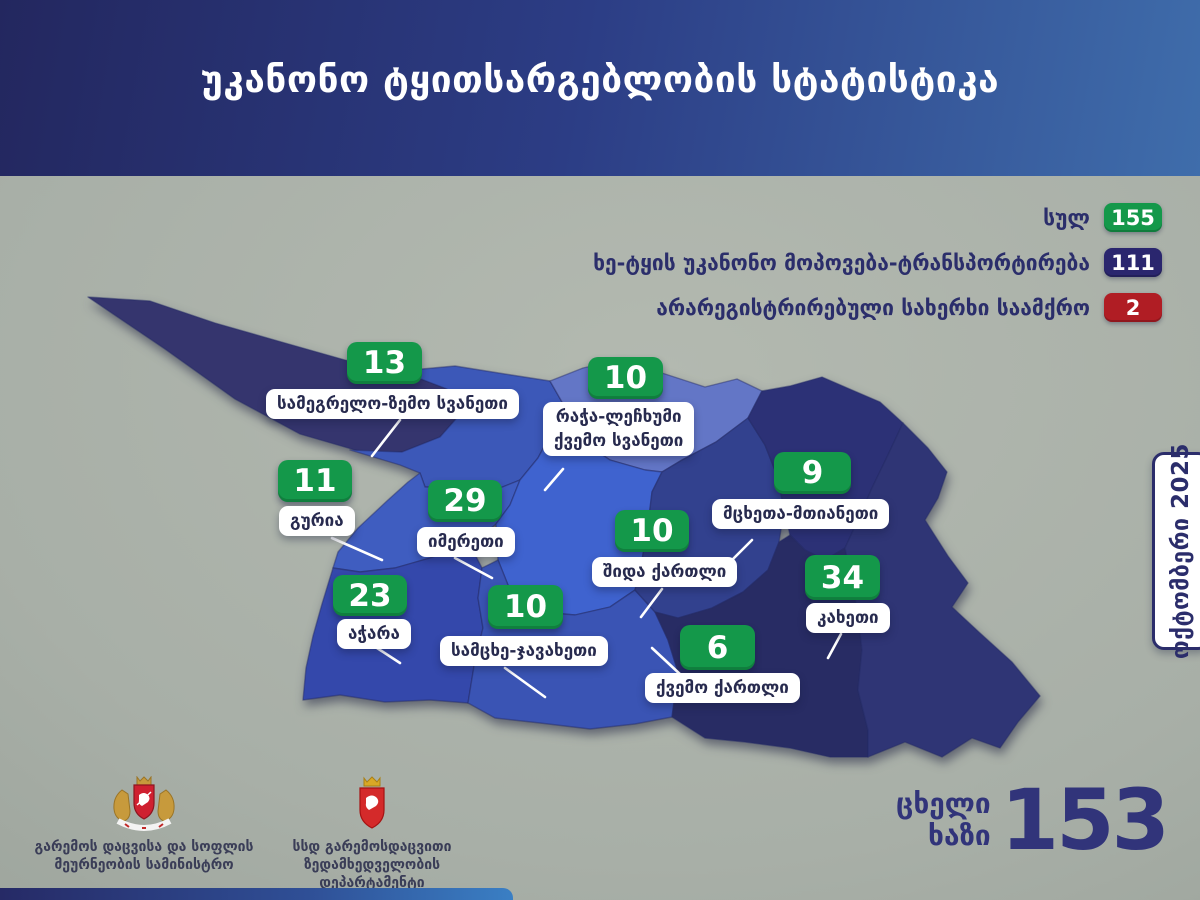 This screenshot has height=900, width=1200. What do you see at coordinates (722, 688) in the screenshot?
I see `region-label-kvemo: ქვემო ქართლი` at bounding box center [722, 688].